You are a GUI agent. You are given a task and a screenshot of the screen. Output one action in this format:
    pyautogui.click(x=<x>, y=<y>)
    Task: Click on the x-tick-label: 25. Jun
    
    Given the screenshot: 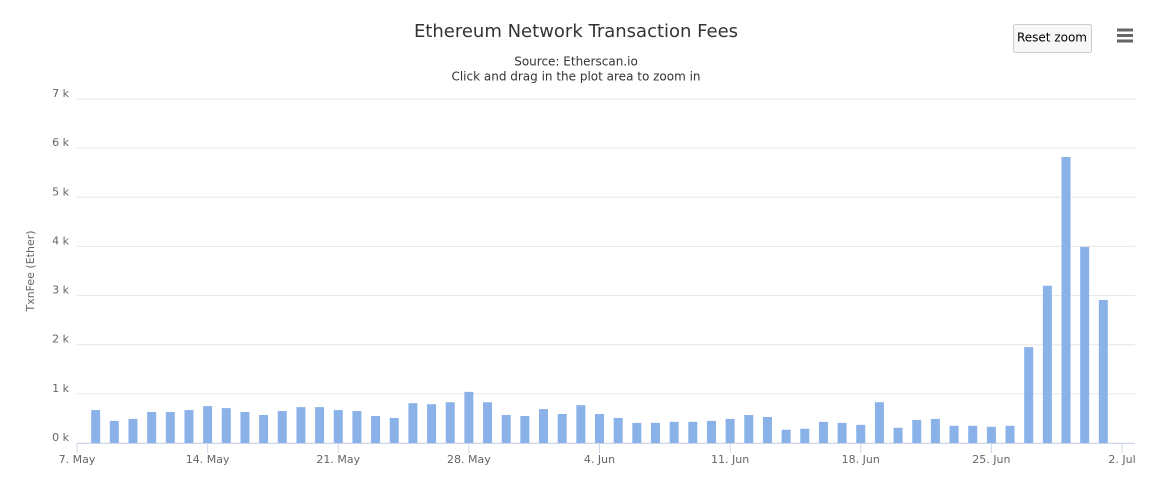 What is the action you would take?
    pyautogui.click(x=991, y=459)
    